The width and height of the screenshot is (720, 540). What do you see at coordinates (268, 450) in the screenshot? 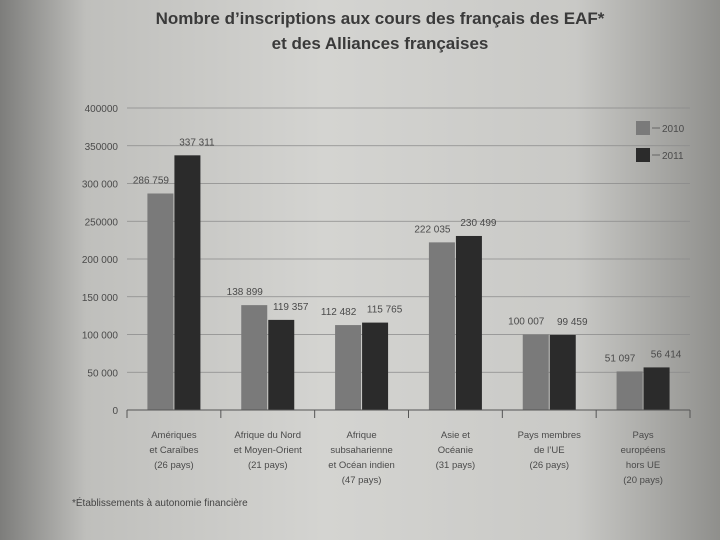
I see `x-category-label: Afrique du Nord et Moyen-Orient (21 pays)` at bounding box center [268, 450].